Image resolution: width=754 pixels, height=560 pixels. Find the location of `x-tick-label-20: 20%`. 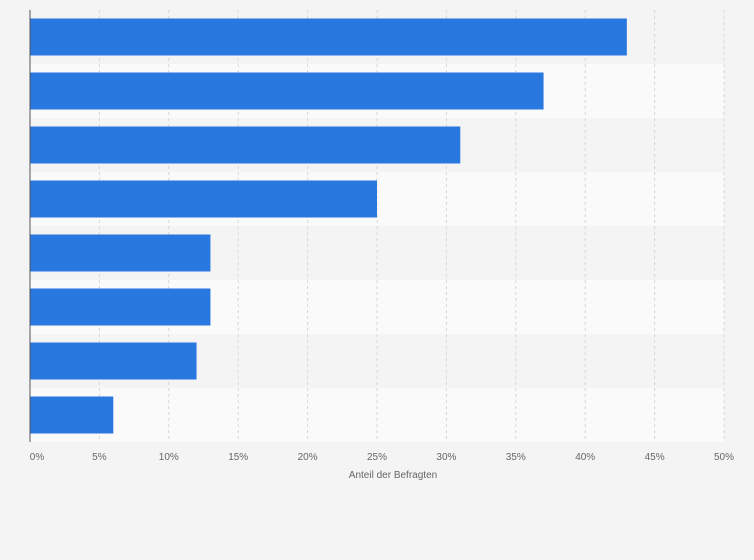

x-tick-label-20: 20% is located at coordinates (308, 457).